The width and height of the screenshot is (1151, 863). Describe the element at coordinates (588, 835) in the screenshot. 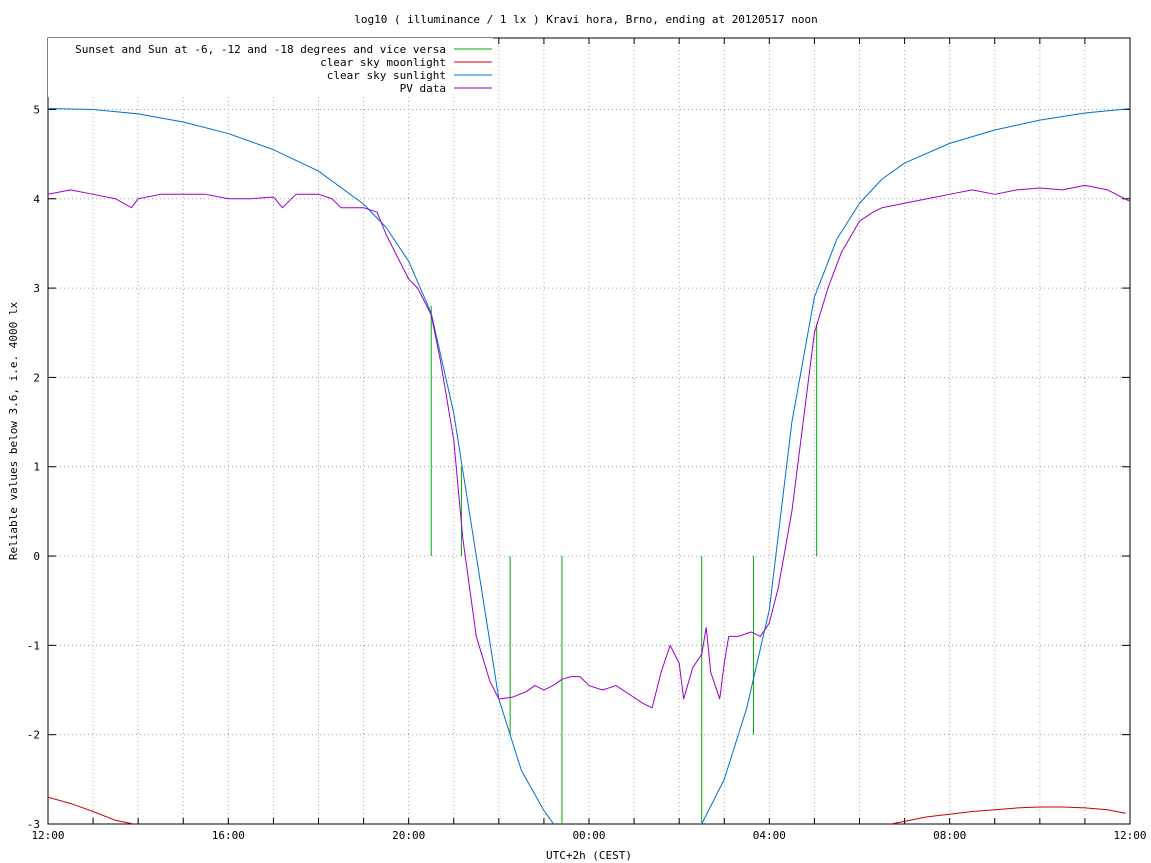

I see `x-tick-label: 00:00` at that location.